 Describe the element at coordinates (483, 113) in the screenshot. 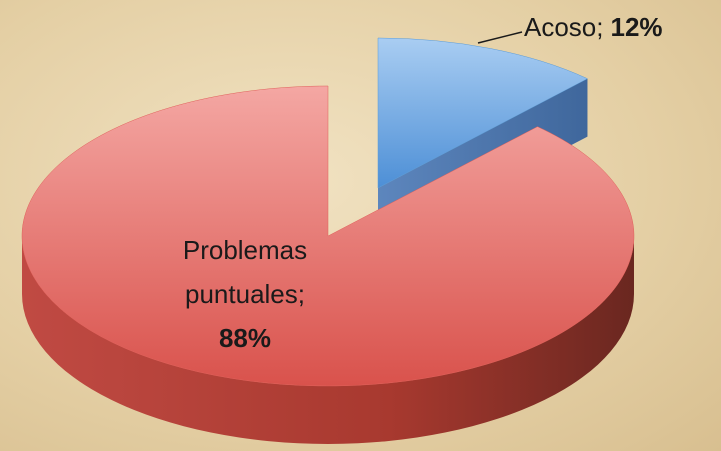

I see `slice` at that location.